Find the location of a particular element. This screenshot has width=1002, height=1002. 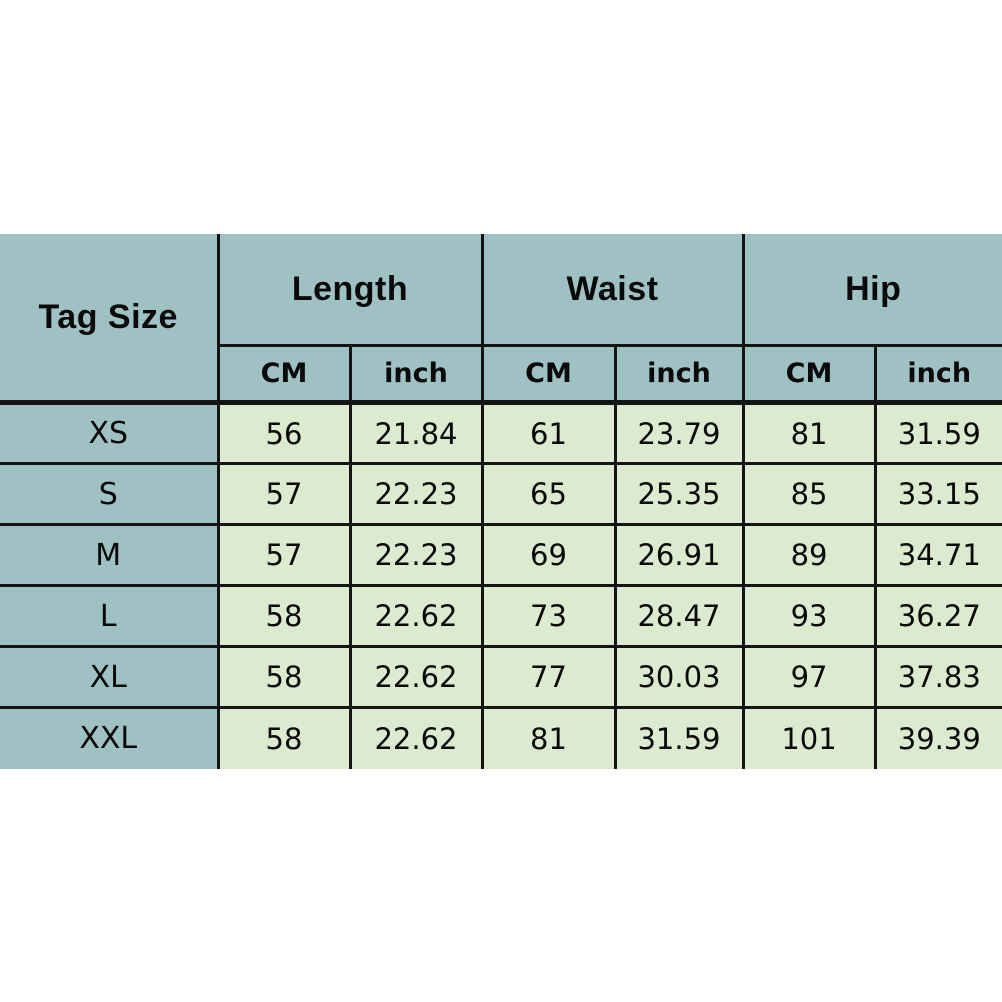

measurement-value-cell: 77 is located at coordinates (548, 677).